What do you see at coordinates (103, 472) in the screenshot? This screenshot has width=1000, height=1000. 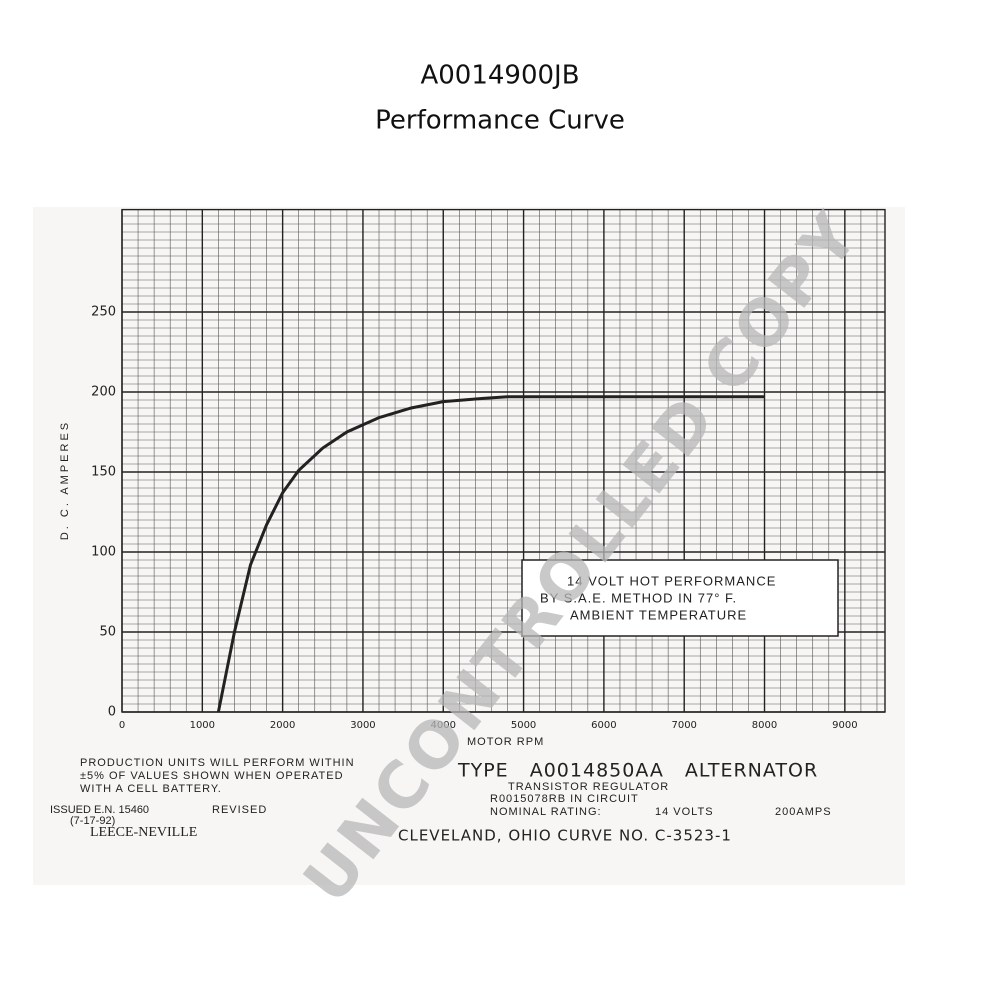 I see `y-tick-label: 150` at bounding box center [103, 472].